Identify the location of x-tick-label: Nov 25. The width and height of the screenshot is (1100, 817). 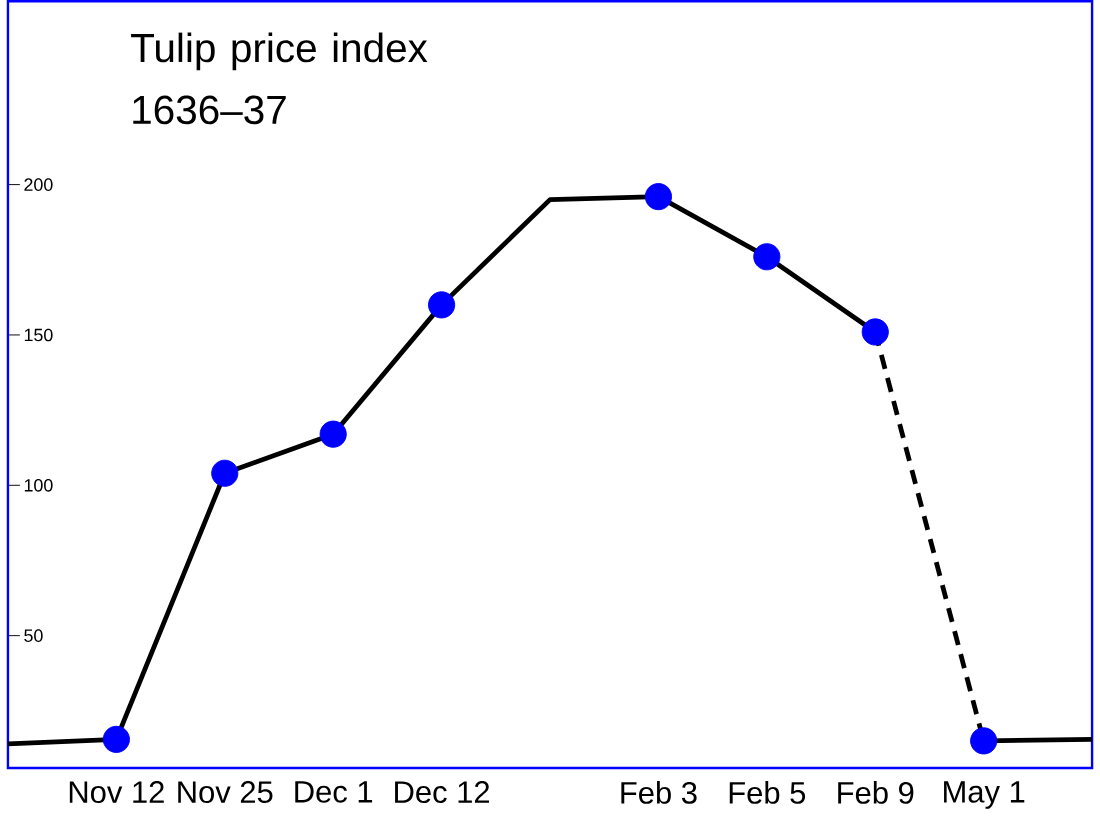
(225, 792).